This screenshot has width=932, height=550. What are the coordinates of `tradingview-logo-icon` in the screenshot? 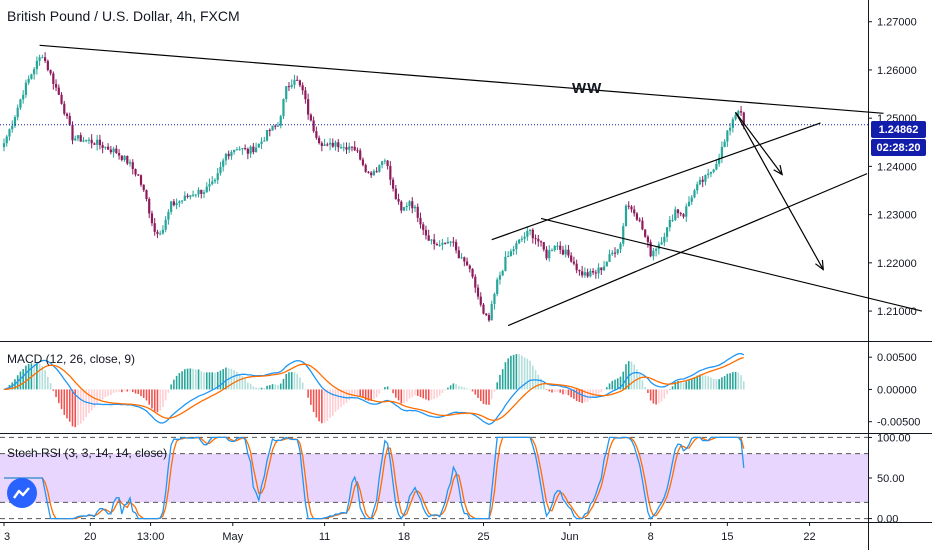 It's located at (22, 493).